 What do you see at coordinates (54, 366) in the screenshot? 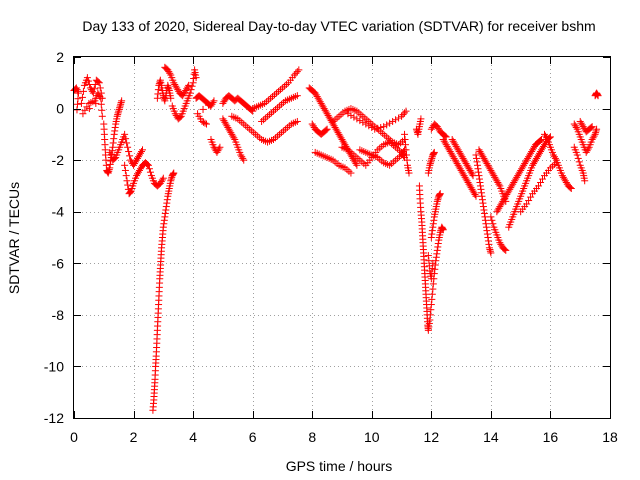
I see `y-tick-label: -10` at bounding box center [54, 366].